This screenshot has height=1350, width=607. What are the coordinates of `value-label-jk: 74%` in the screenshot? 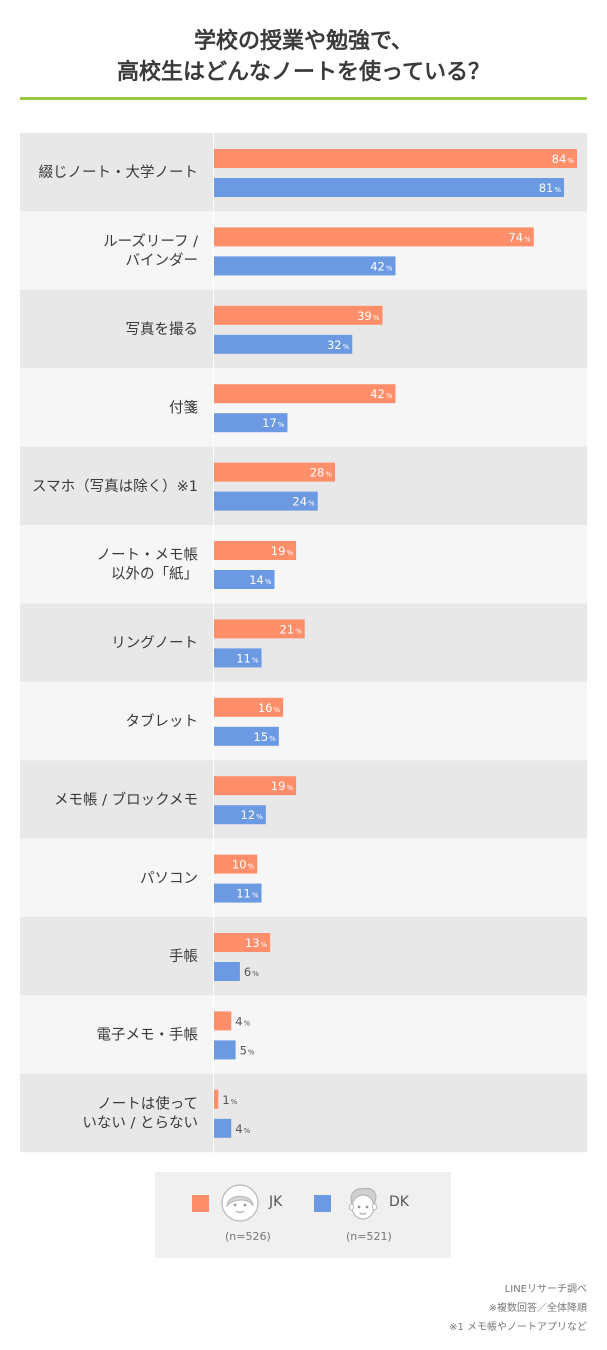 It's located at (519, 237).